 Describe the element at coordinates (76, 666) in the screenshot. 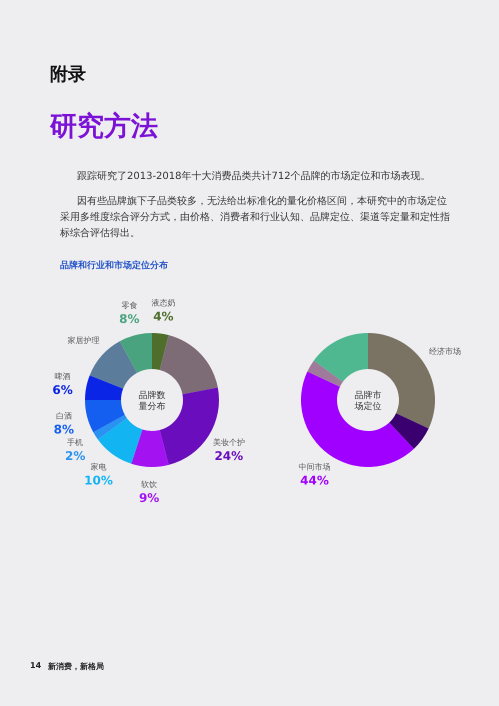

I see `text: 新消费，新格局` at that location.